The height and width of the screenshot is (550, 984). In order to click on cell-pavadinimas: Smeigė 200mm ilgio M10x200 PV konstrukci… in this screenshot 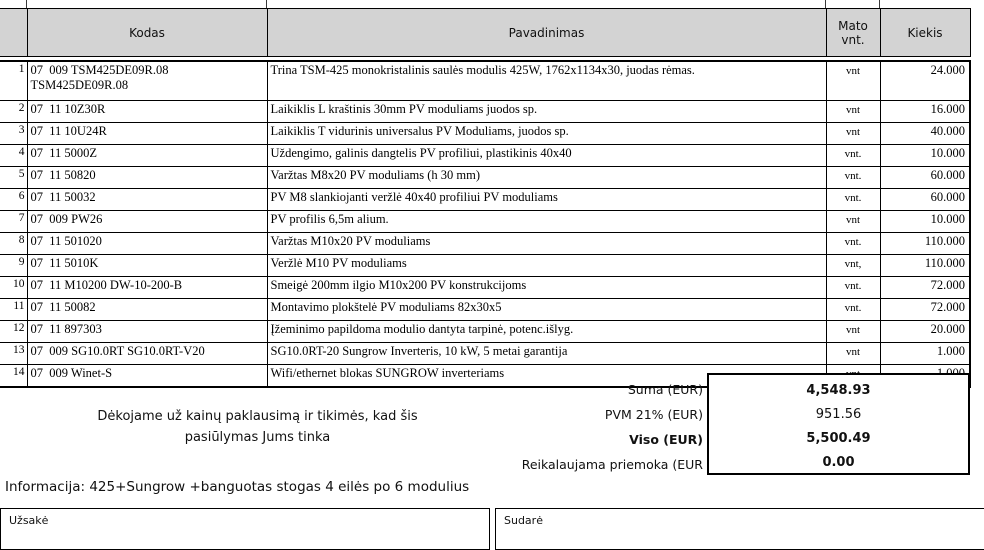, I will do `click(546, 287)`.